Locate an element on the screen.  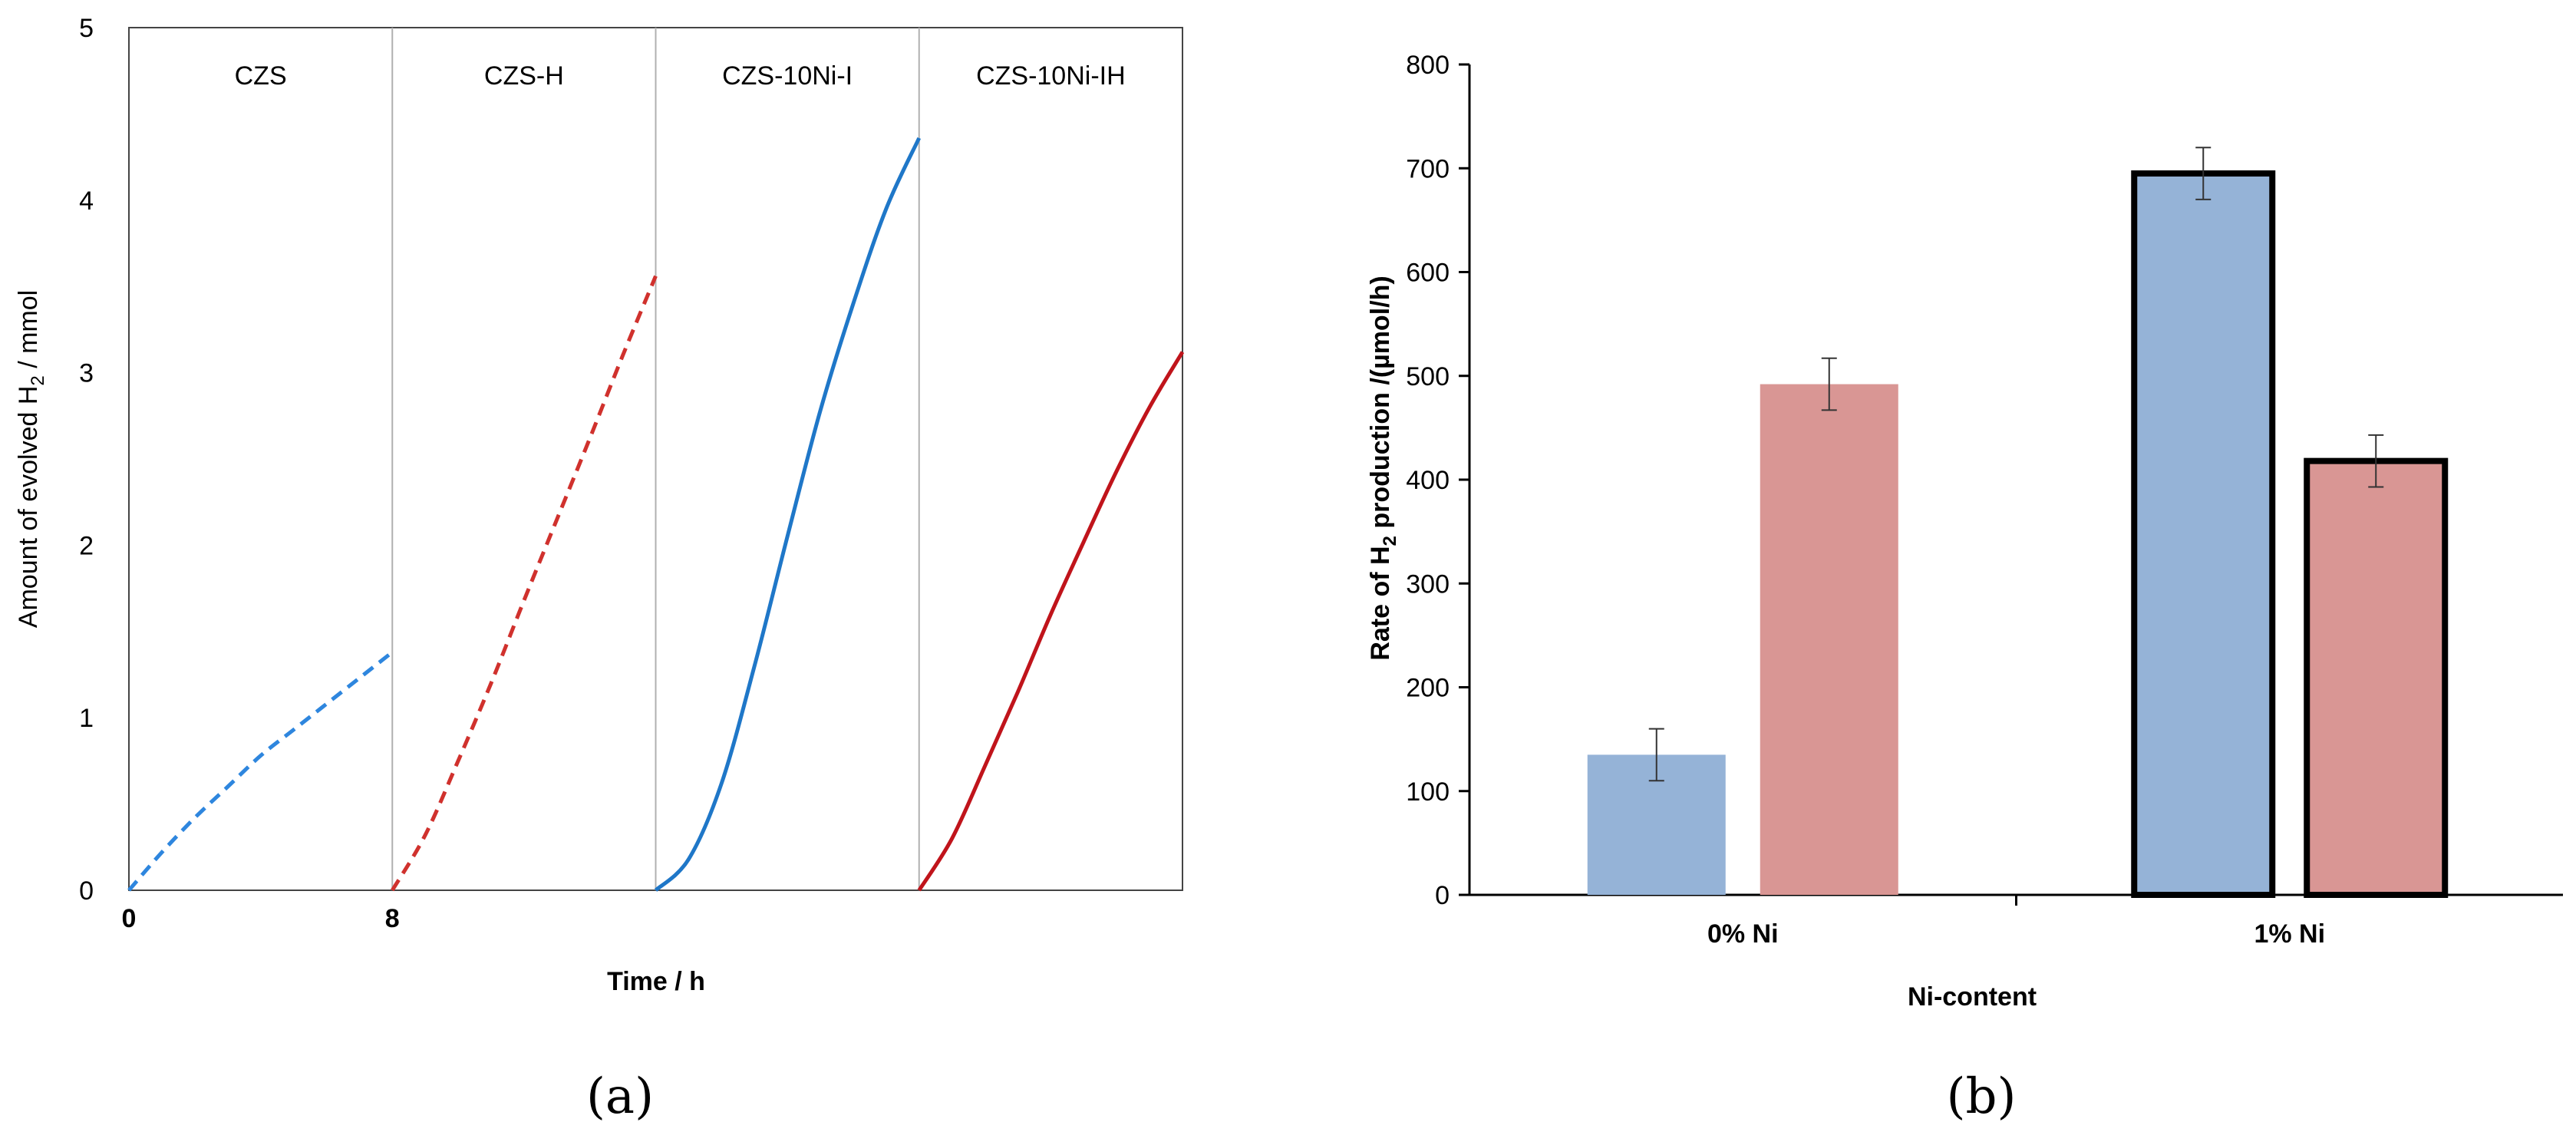
panel-a-y-ticks: 0 1 2 3 4 5 is located at coordinates (86, 460).